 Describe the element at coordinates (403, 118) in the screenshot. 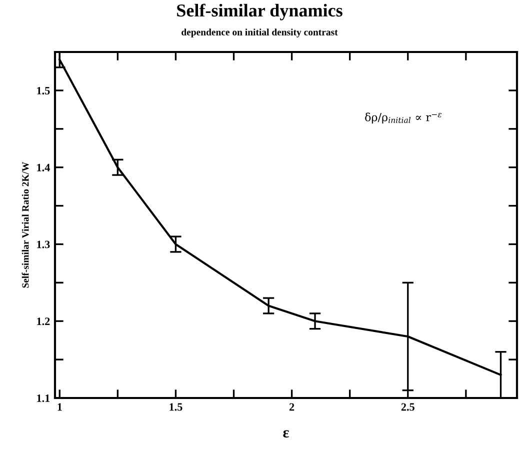

I see `annotation: δρ/ρ$_{initial}$ ∝ r$^{−ε}$` at that location.